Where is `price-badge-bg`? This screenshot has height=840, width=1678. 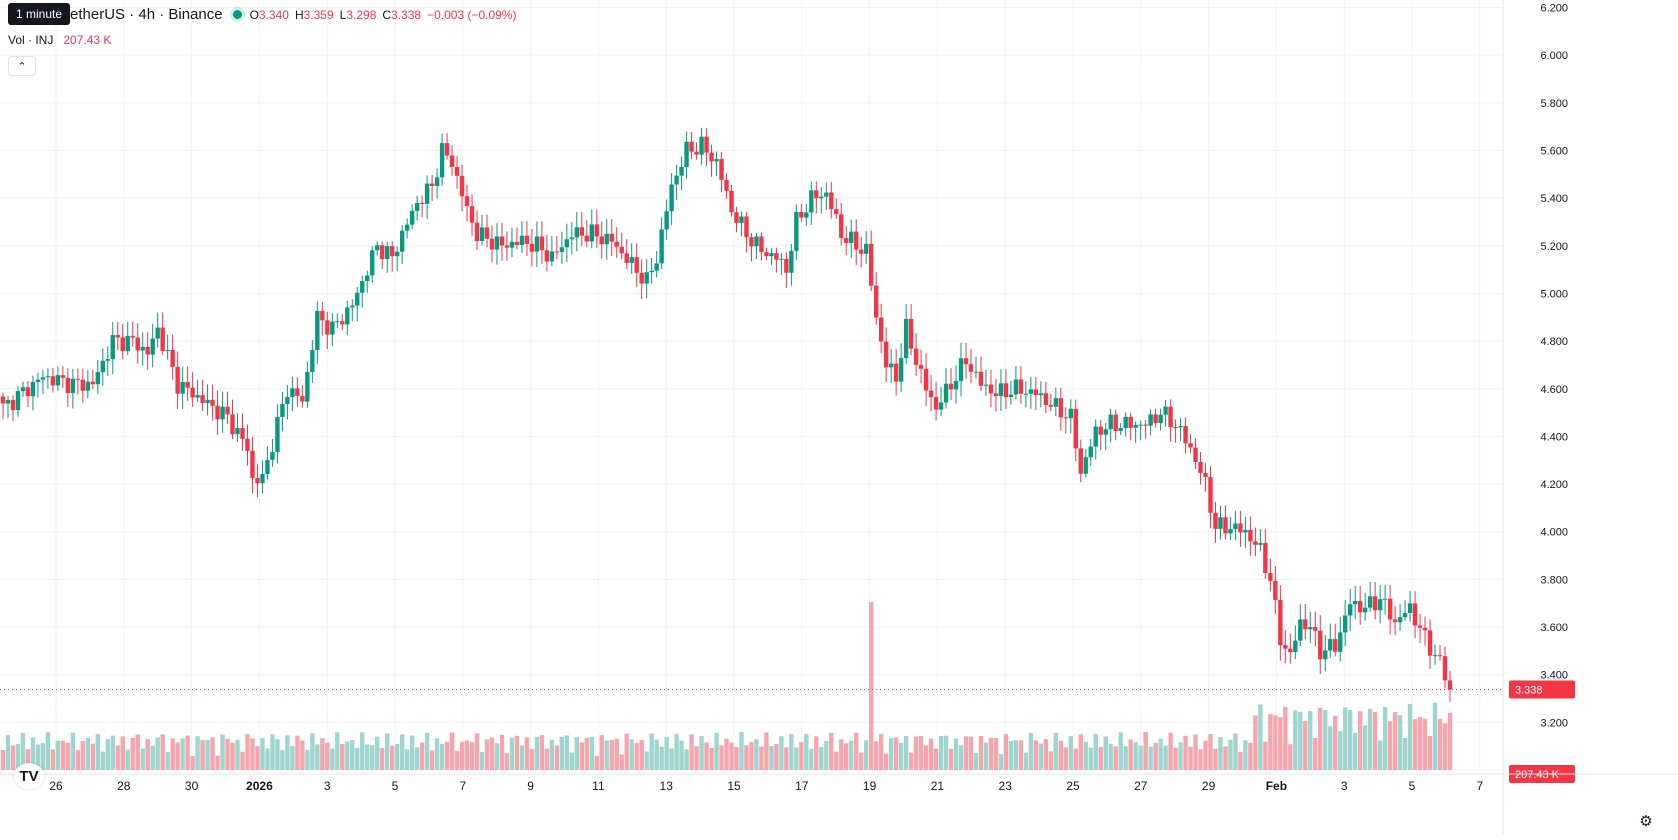 price-badge-bg is located at coordinates (1542, 689).